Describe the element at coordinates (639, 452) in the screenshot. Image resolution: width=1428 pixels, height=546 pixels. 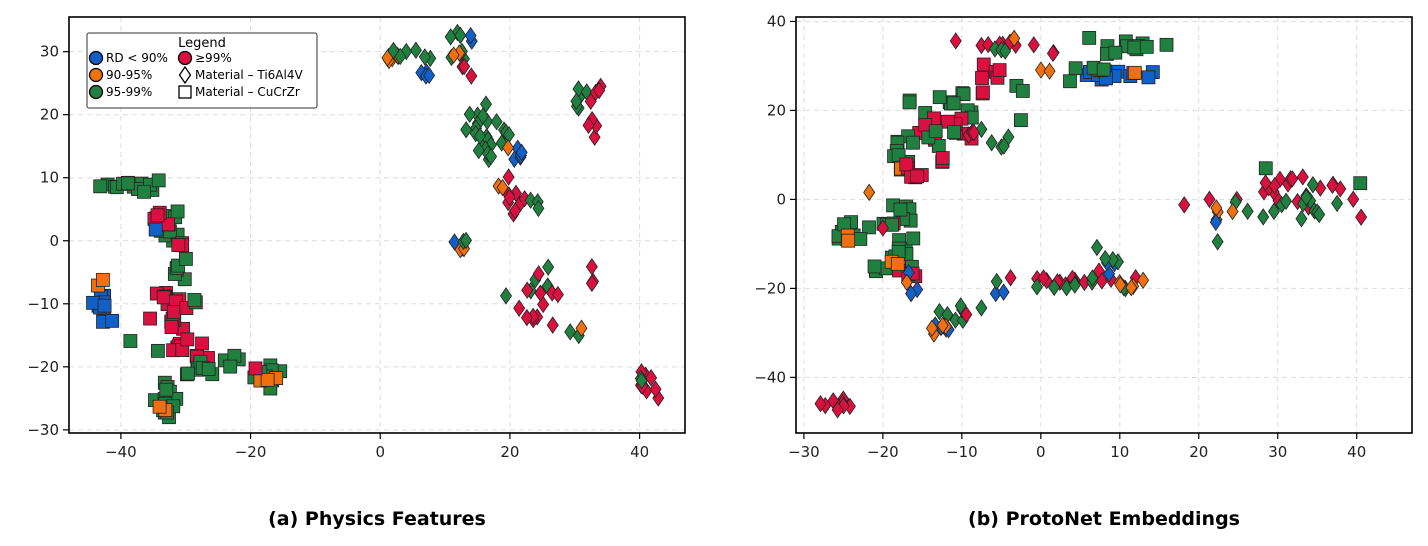
I see `x-tick-label: 40` at that location.